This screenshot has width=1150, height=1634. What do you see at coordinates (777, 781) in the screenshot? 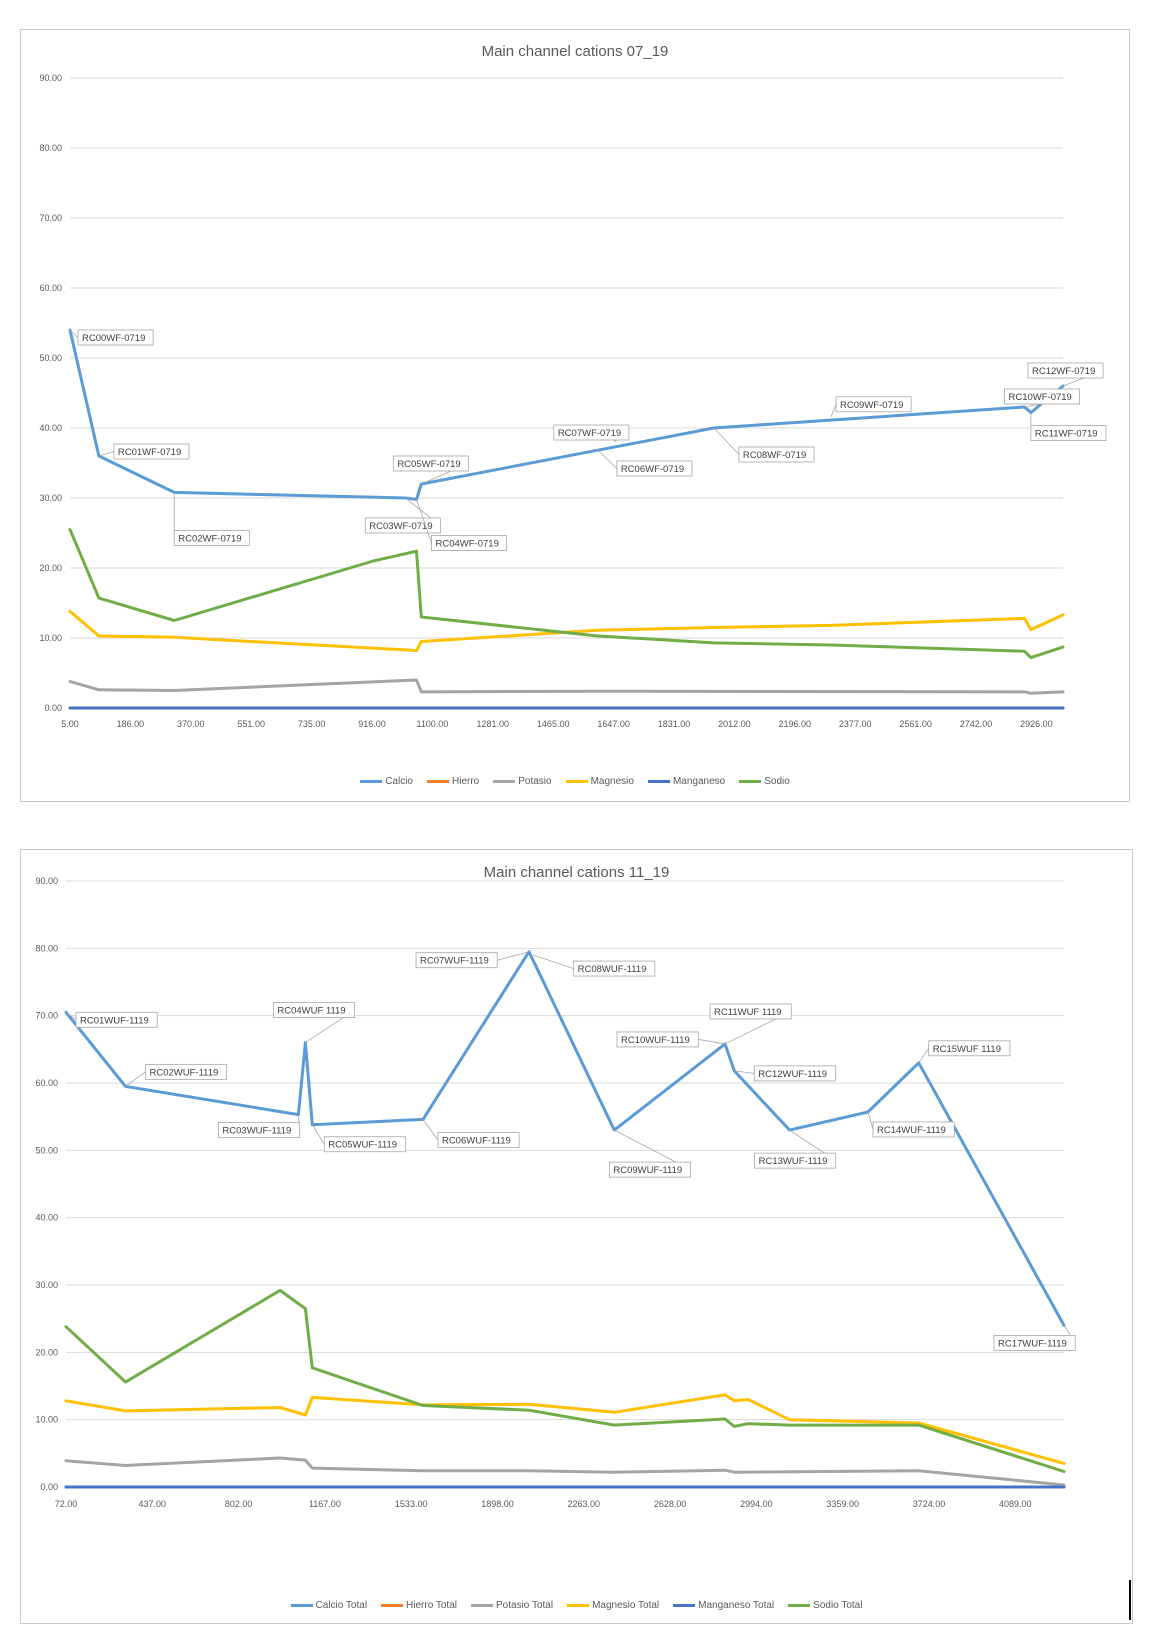
I see `legend-label: Sodio` at bounding box center [777, 781].